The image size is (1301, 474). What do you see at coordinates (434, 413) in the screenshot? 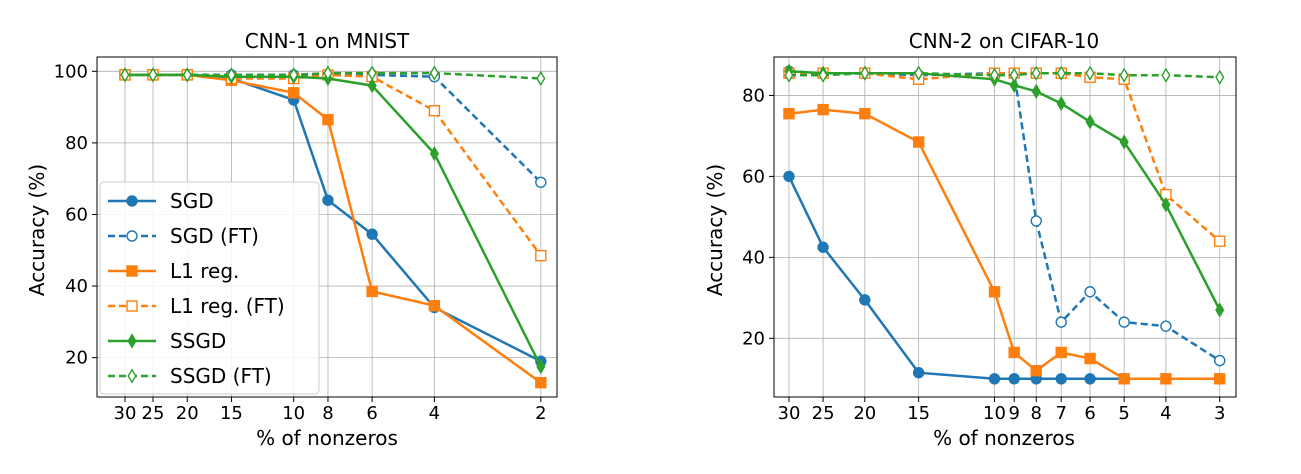
I see `x-tick-label: 4` at bounding box center [434, 413].